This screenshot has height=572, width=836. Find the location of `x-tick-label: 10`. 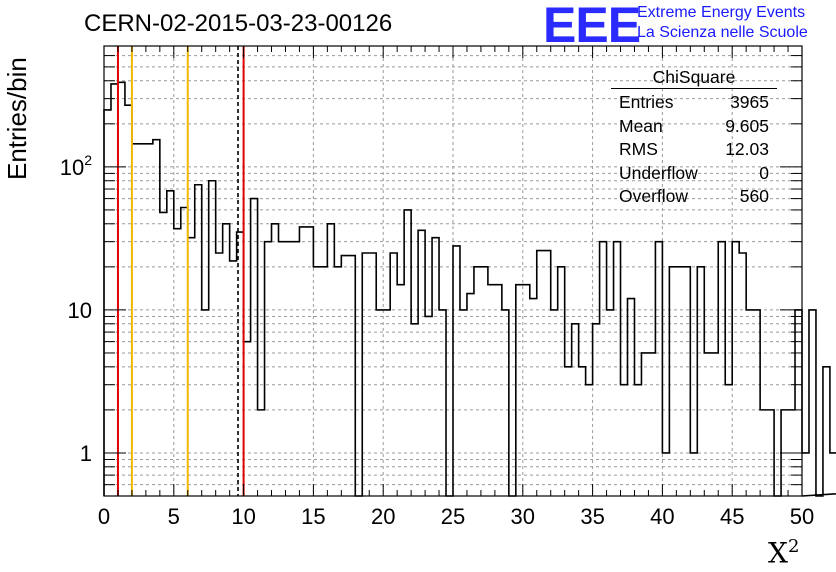

x-tick-label: 10 is located at coordinates (243, 516).